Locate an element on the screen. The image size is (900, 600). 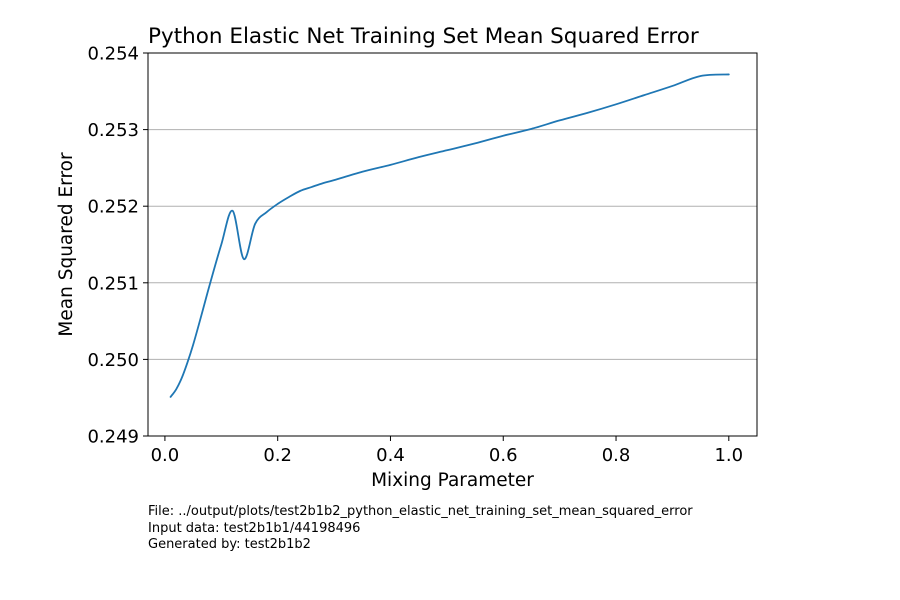
y-tick-label: 0.252 is located at coordinates (113, 207).